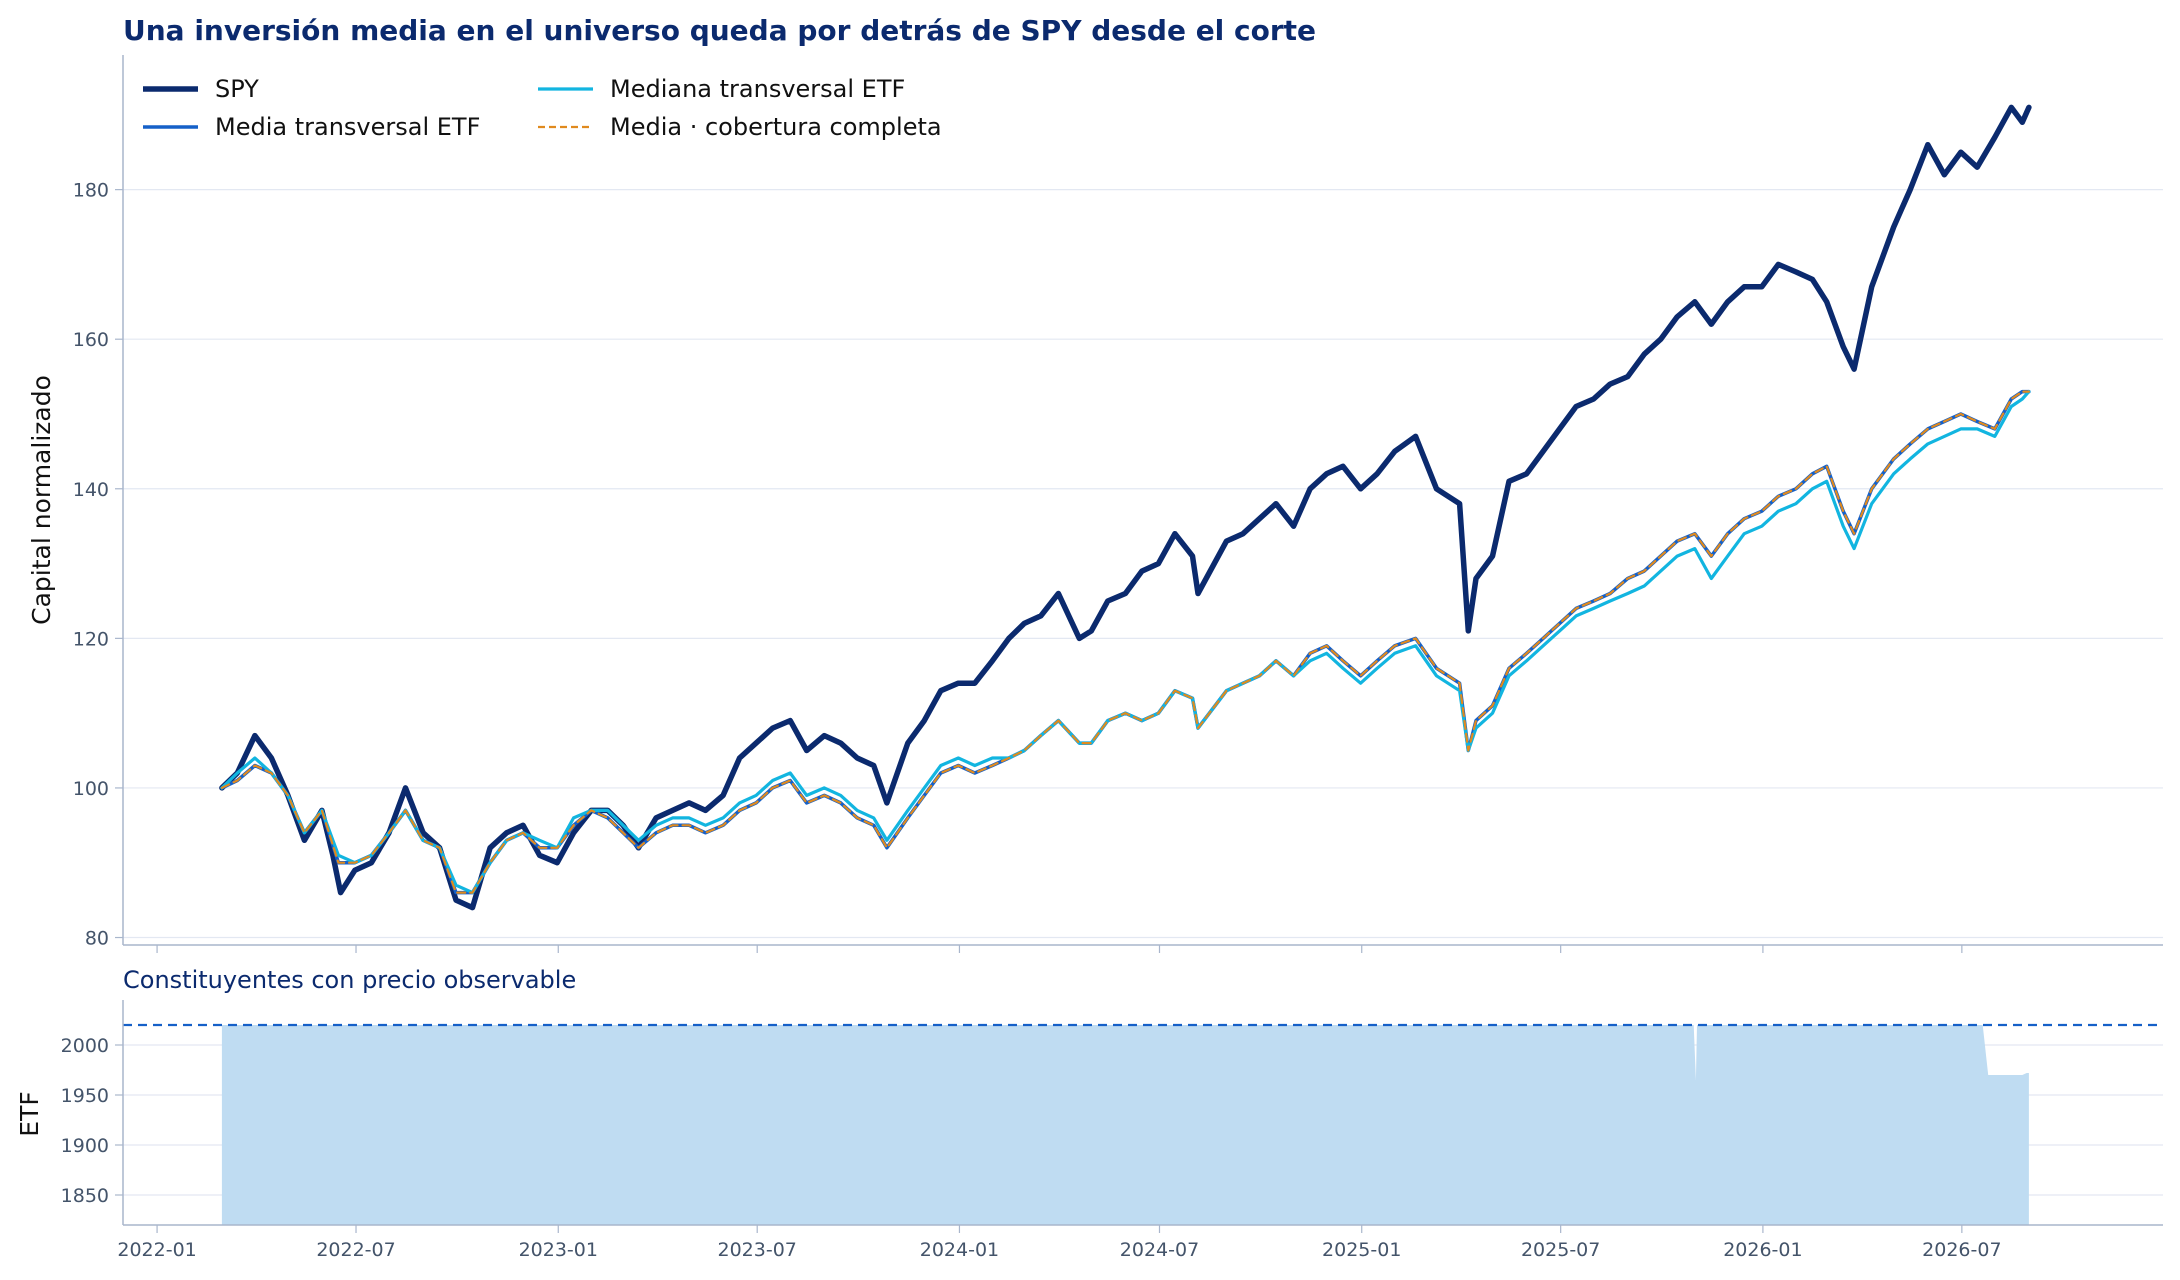 Image resolution: width=2180 pixels, height=1280 pixels. Describe the element at coordinates (156, 1250) in the screenshot. I see `x-tick-label: 2022-01` at that location.